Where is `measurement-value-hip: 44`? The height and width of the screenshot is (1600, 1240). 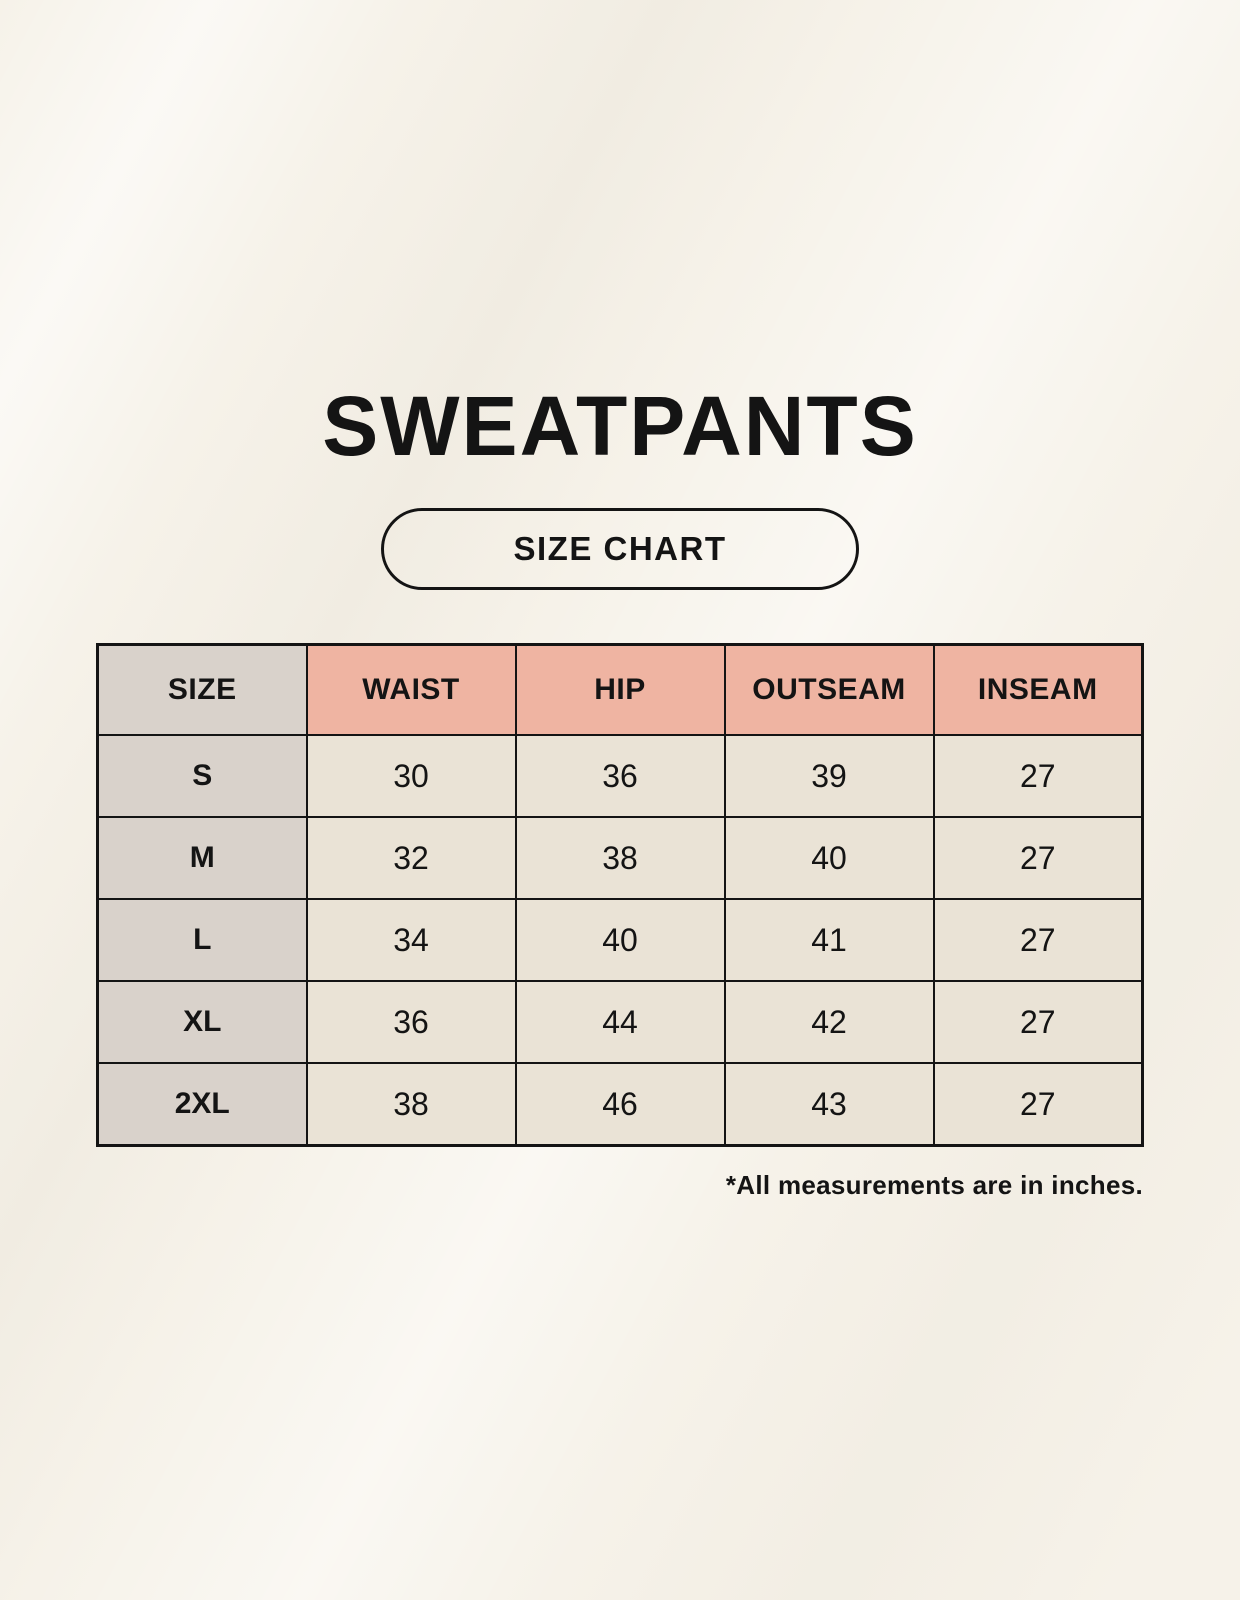
measurement-value-hip: 44 is located at coordinates (620, 1022).